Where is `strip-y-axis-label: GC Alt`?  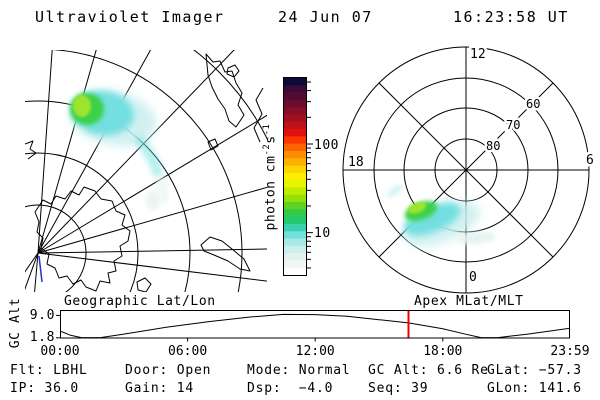 strip-y-axis-label: GC Alt is located at coordinates (15, 323).